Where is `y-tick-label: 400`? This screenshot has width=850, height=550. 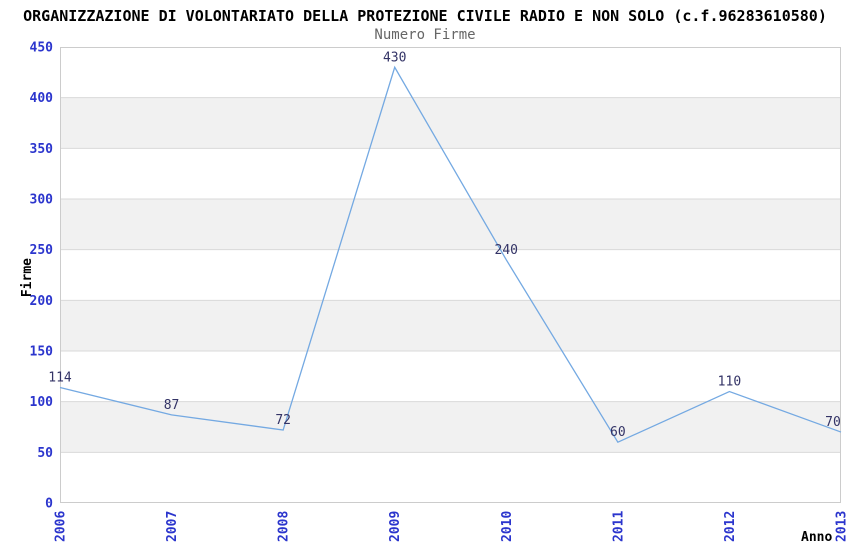 y-tick-label: 400 is located at coordinates (42, 98).